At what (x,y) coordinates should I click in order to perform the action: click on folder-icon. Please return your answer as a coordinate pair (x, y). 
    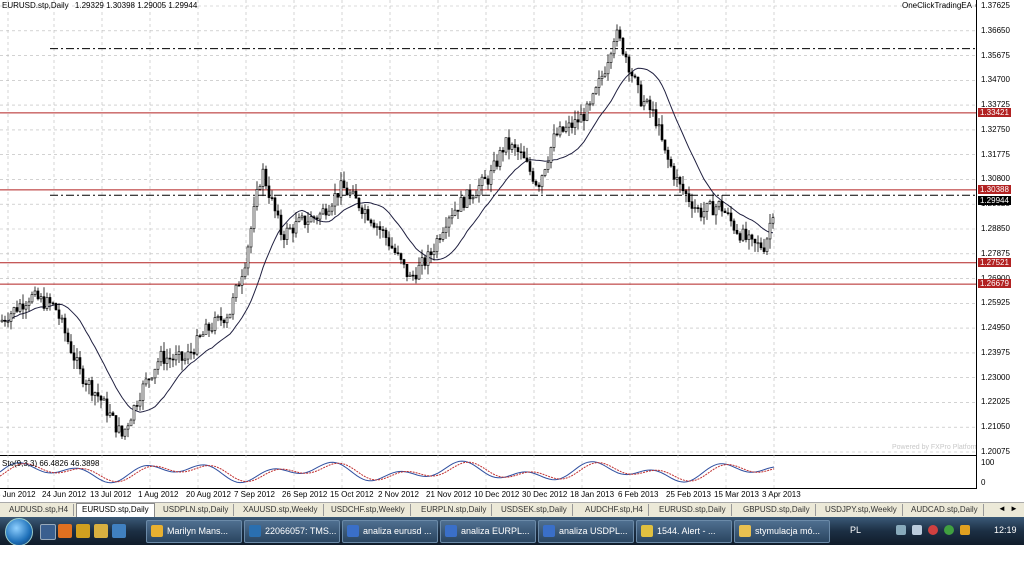
    Looking at the image, I should click on (101, 531).